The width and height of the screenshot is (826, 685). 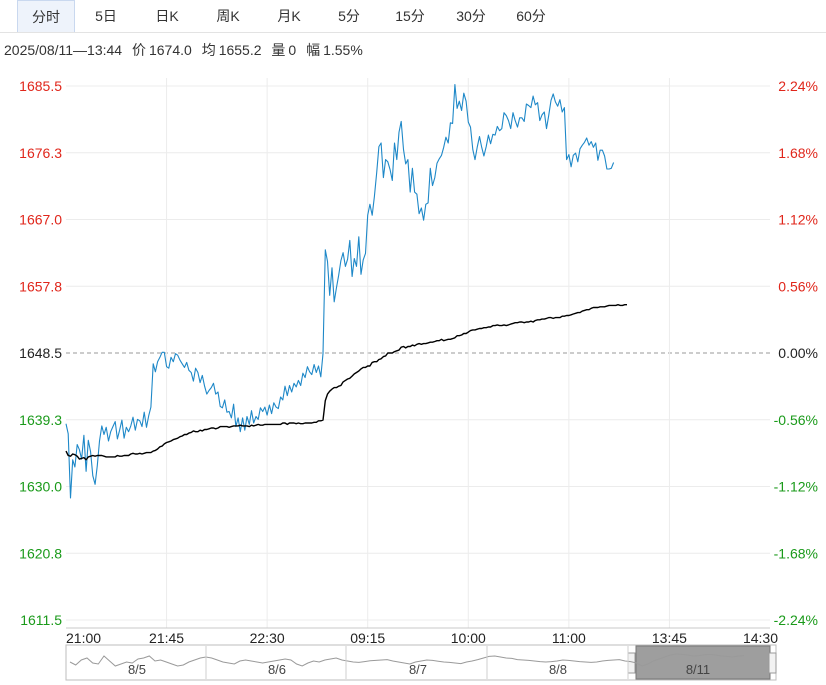 I want to click on y-tick-label-right: 1.12%, so click(x=798, y=220).